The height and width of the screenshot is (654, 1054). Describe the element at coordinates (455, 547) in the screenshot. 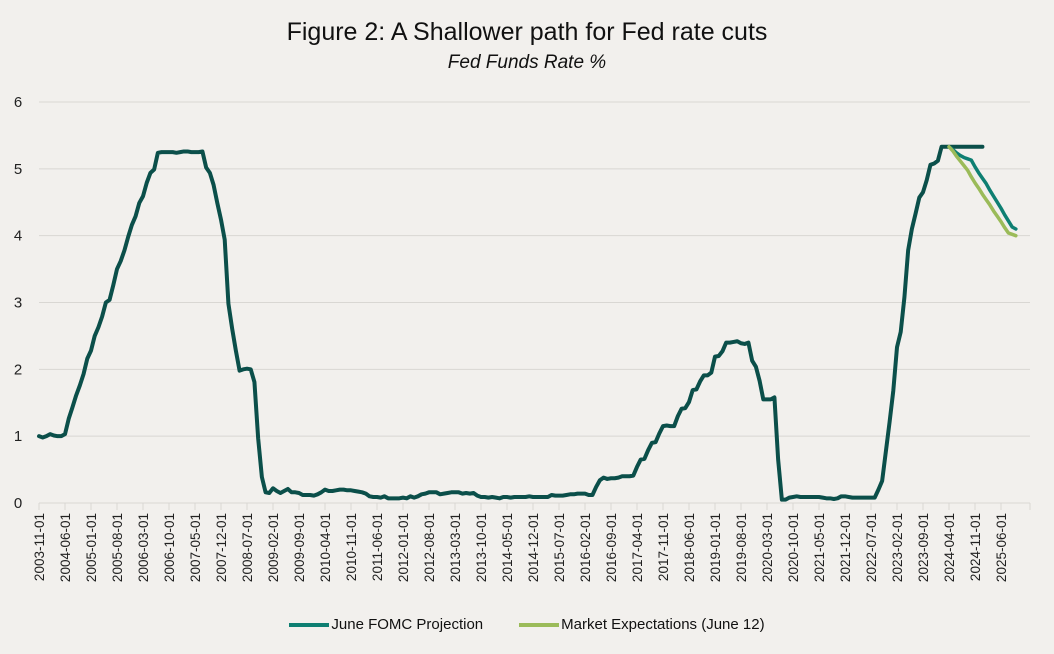

I see `x-tick-label: 2013-03-01` at that location.